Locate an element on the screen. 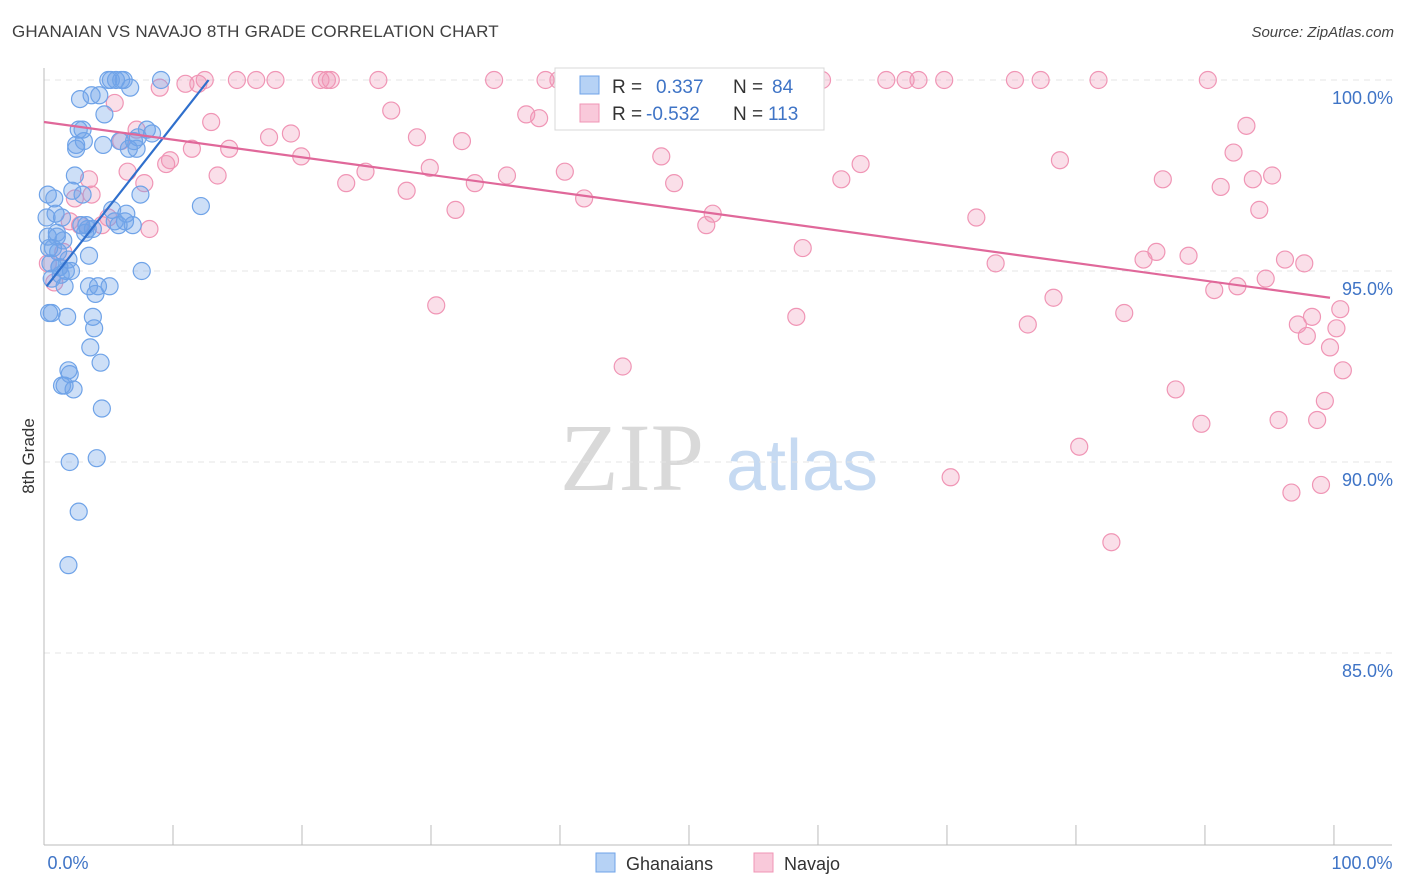 Image resolution: width=1406 pixels, height=892 pixels. x-ticks is located at coordinates (689, 835).